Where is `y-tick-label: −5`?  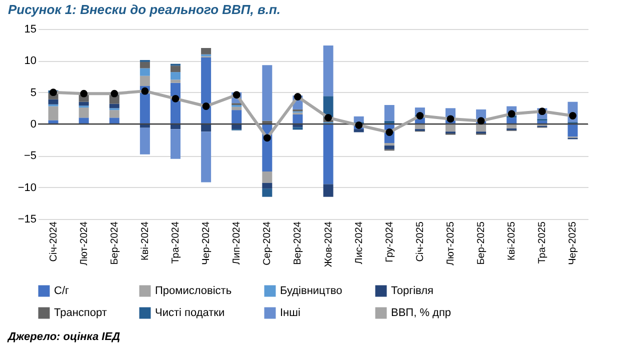
y-tick-label: −5 is located at coordinates (30, 156).